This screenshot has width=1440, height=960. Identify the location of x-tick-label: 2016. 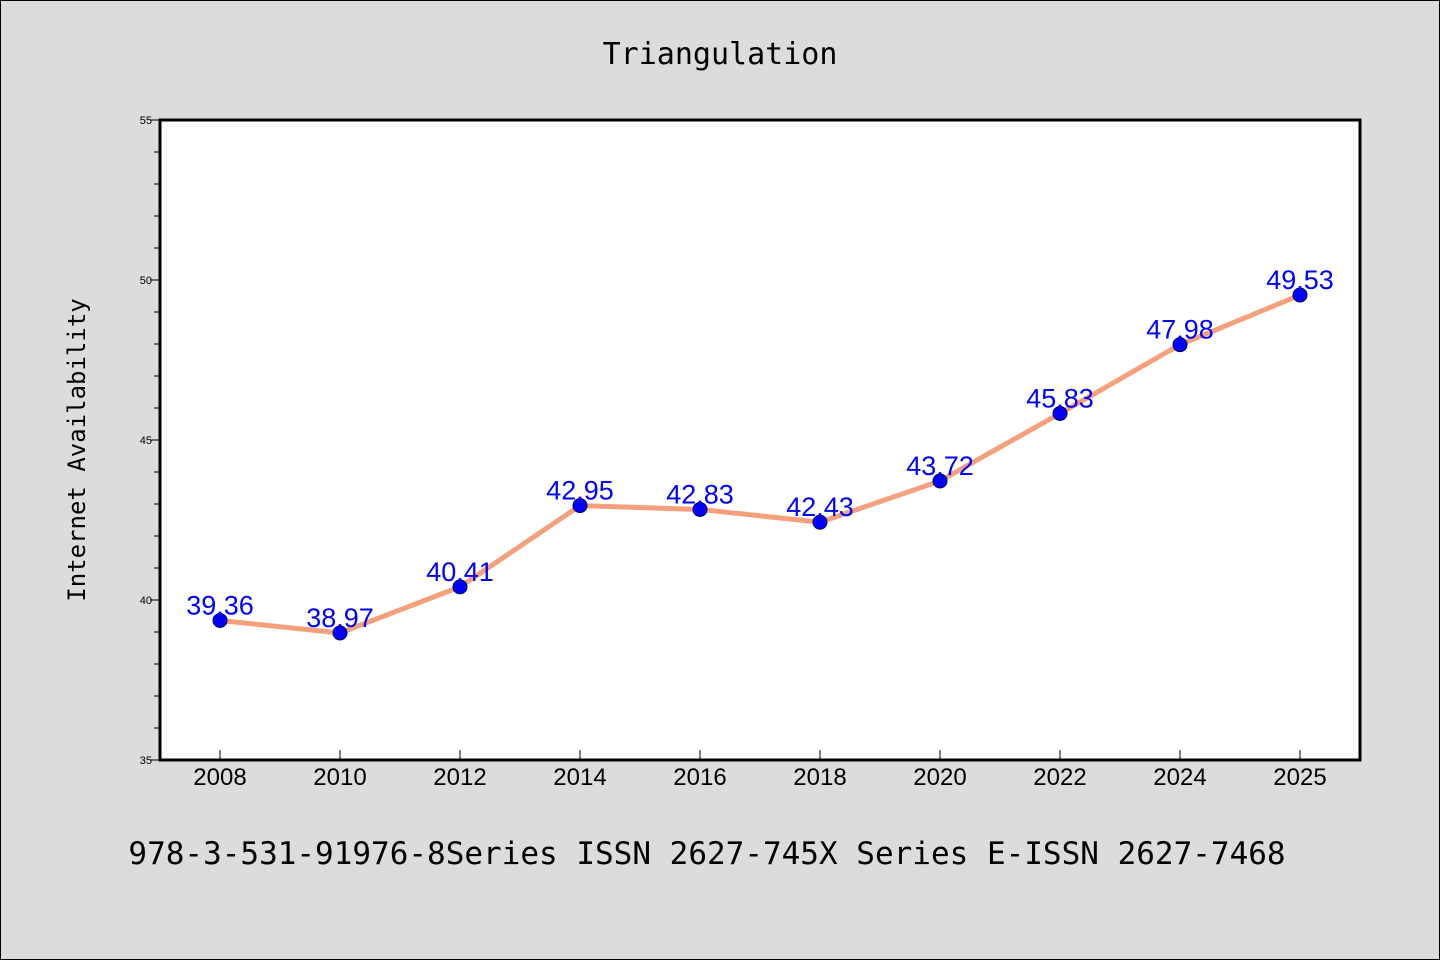
(699, 777).